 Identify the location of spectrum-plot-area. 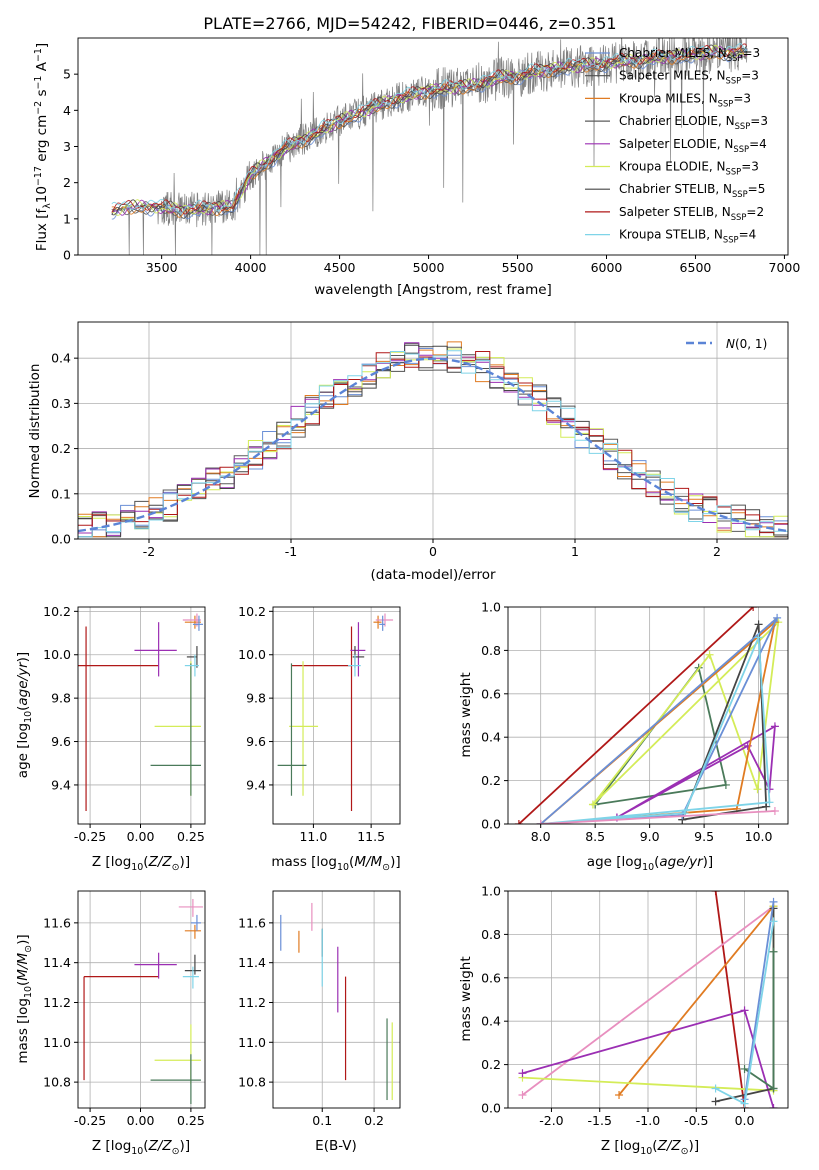
(429, 146).